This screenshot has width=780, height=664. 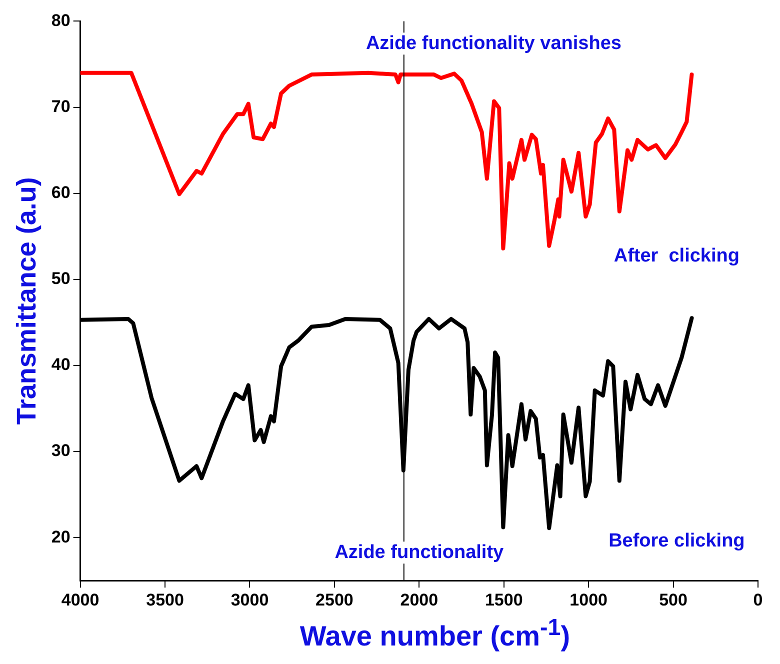 What do you see at coordinates (60, 106) in the screenshot?
I see `y-tick-label: 70` at bounding box center [60, 106].